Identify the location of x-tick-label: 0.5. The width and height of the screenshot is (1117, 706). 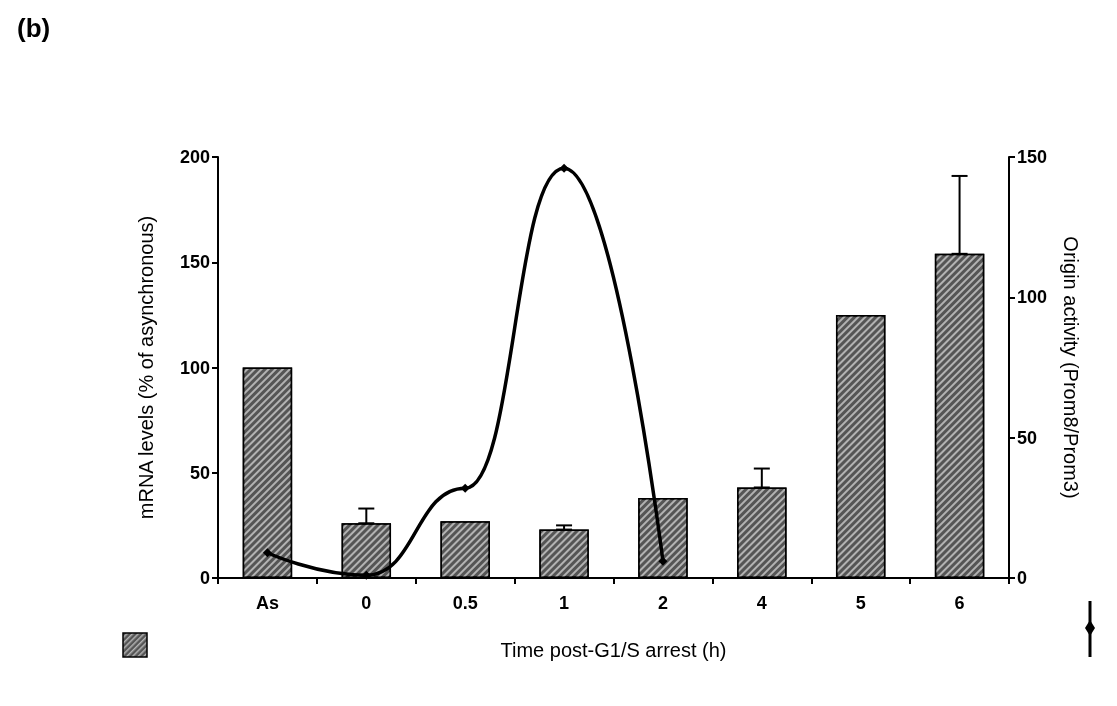
(465, 603).